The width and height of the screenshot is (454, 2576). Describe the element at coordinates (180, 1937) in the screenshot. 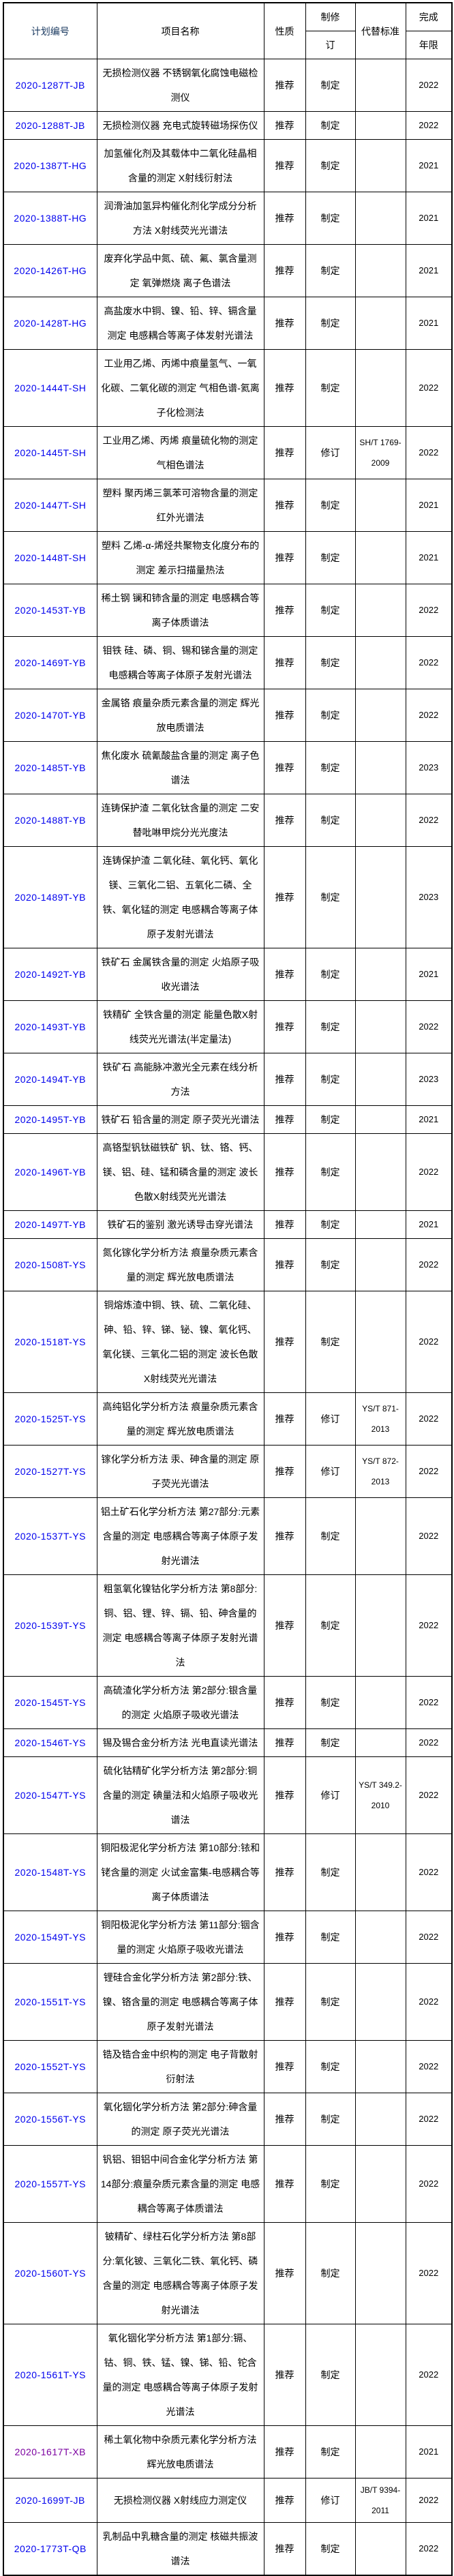

I see `project-name-cell: 铜阳极泥化学分析方法 第11部分:铟含量的测定 火焰原子吸收光谱法` at that location.